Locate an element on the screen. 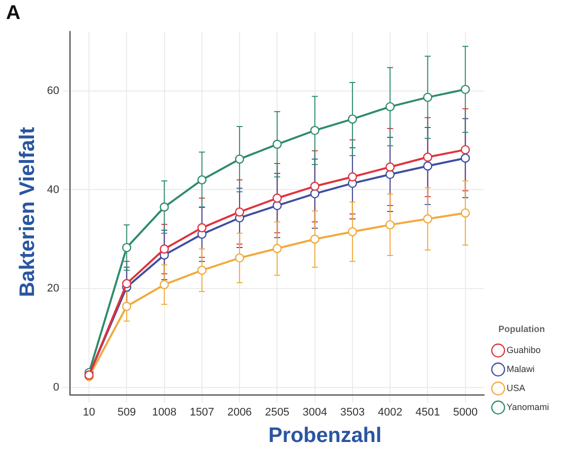 The height and width of the screenshot is (457, 563). legend-label: USA is located at coordinates (516, 387).